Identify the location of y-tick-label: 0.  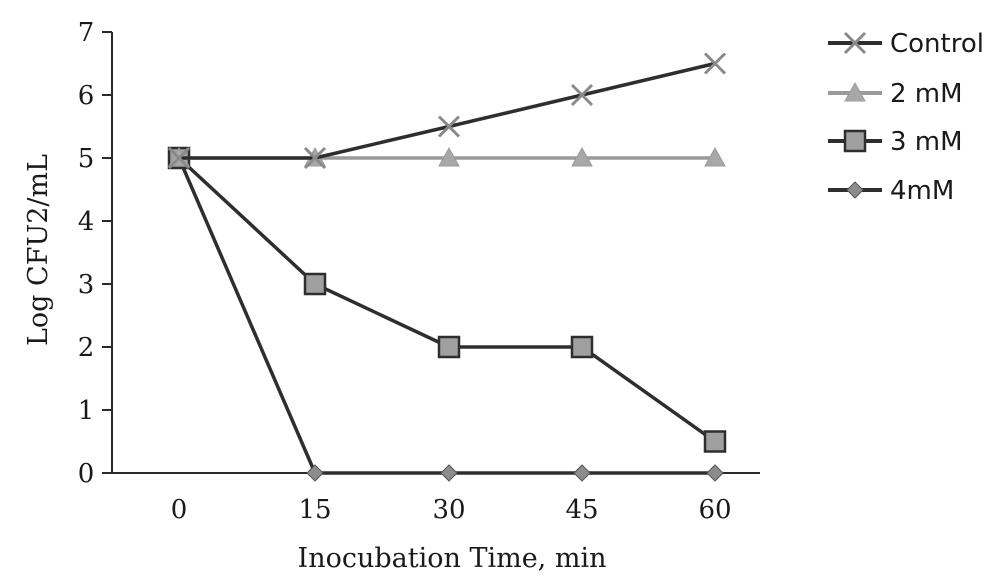
(86, 474).